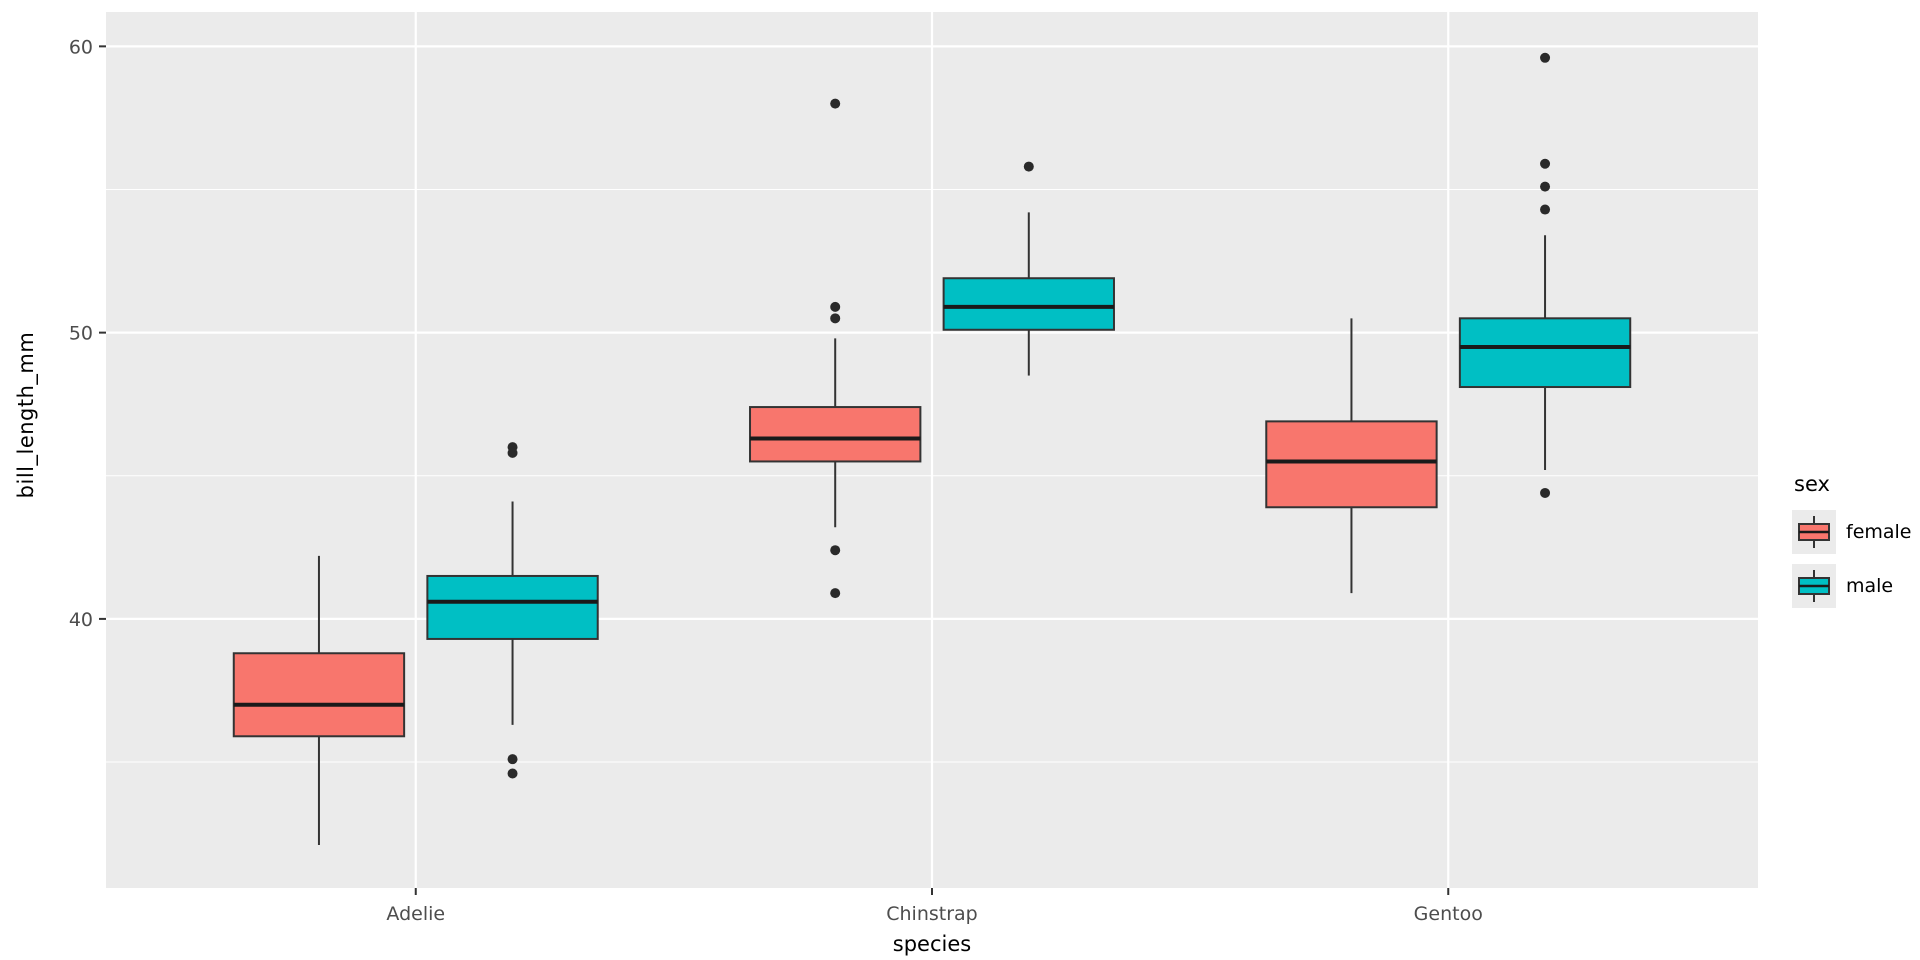 This screenshot has width=1920, height=960. I want to click on legend-item-male: male, so click(1852, 586).